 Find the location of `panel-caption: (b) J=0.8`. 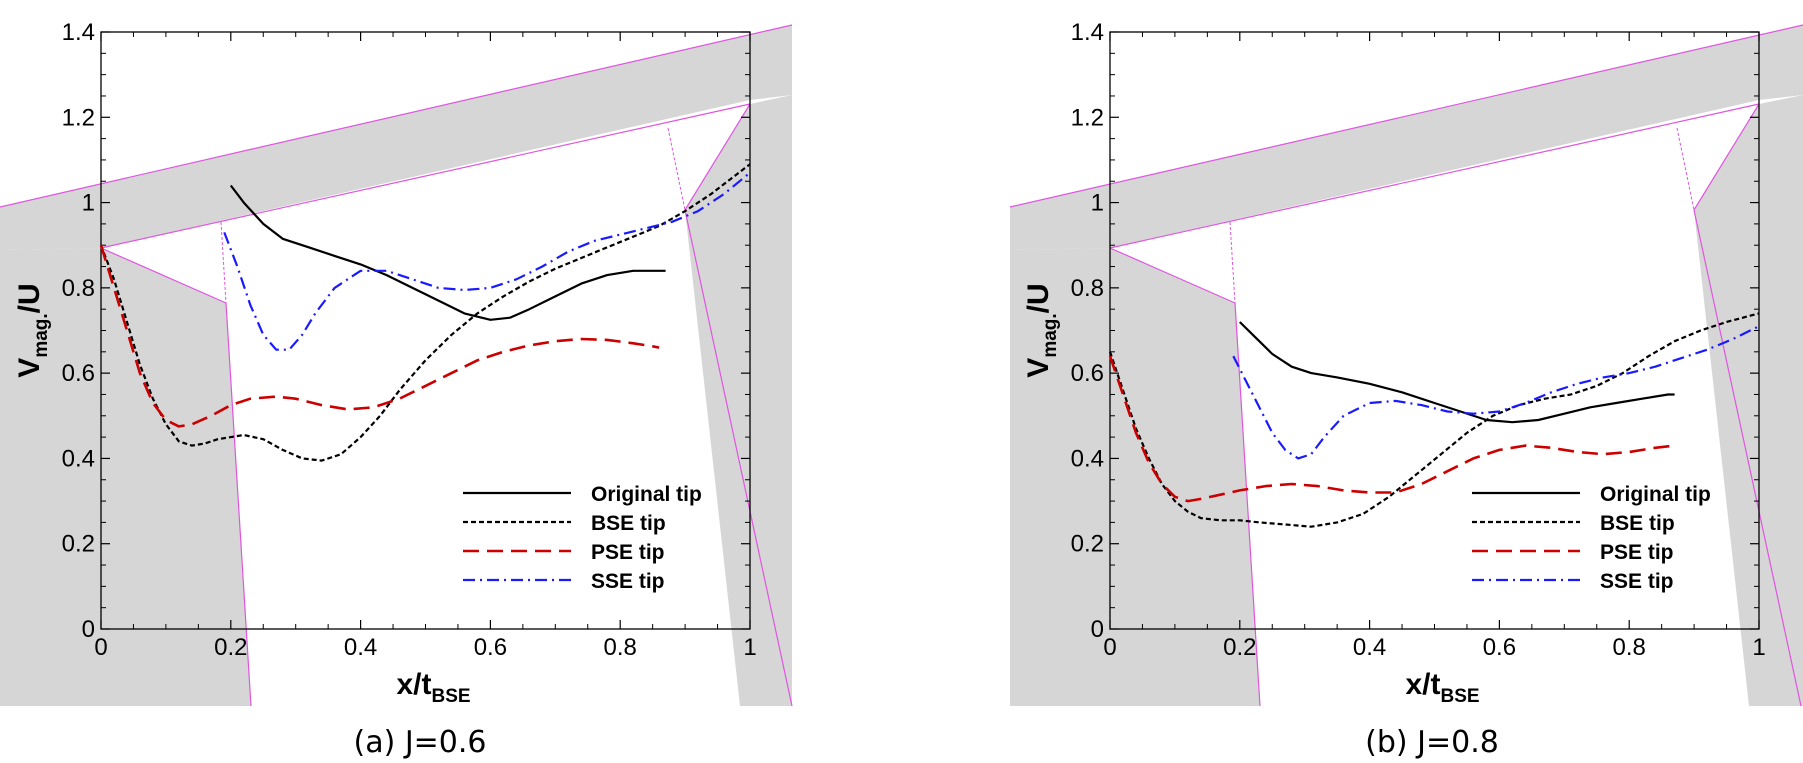

panel-caption: (b) J=0.8 is located at coordinates (1432, 742).